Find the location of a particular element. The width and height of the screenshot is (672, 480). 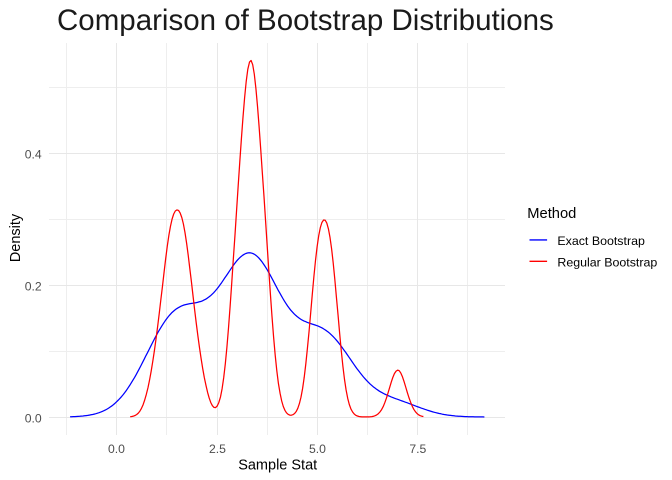

svg-text: 0.2 is located at coordinates (33, 286).